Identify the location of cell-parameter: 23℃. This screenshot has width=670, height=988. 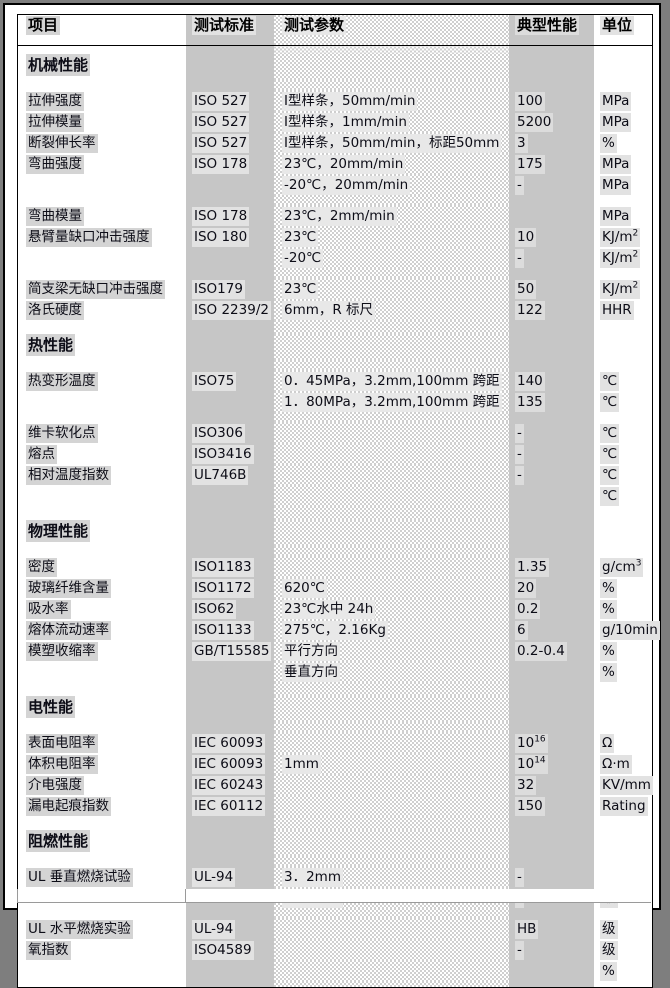
(391, 236).